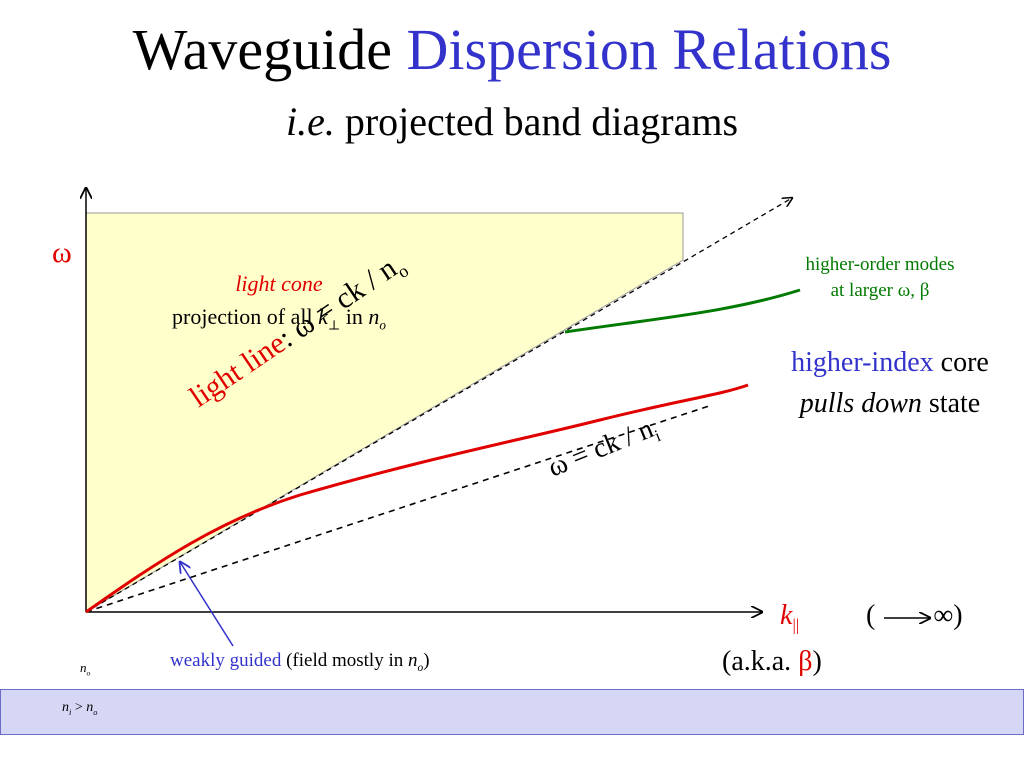 This screenshot has width=1024, height=768. I want to click on n-o-small-label: no, so click(85, 669).